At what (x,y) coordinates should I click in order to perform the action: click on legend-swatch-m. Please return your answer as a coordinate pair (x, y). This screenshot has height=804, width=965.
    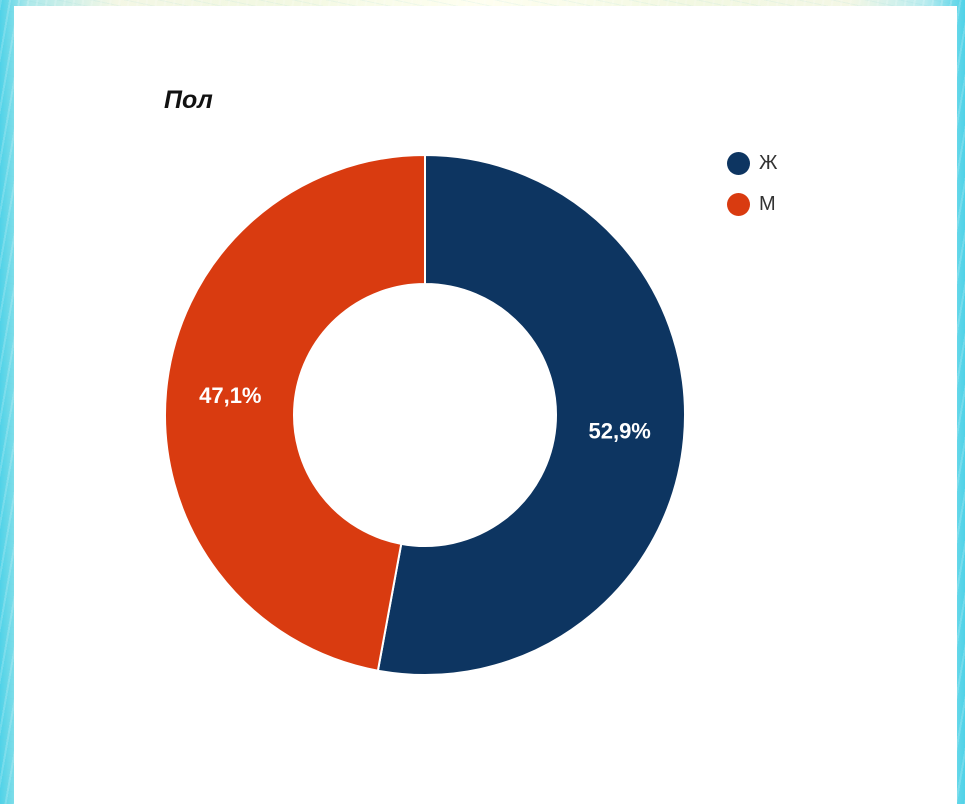
    Looking at the image, I should click on (738, 204).